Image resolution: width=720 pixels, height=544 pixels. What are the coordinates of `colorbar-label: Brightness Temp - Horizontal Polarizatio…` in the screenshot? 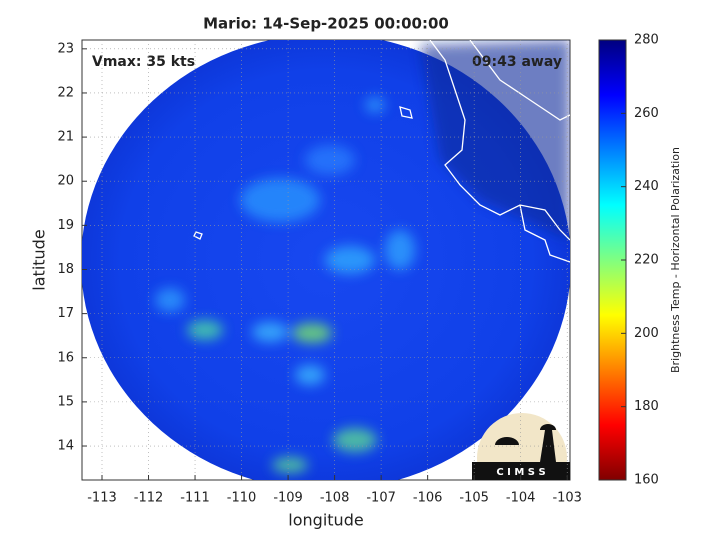 It's located at (675, 260).